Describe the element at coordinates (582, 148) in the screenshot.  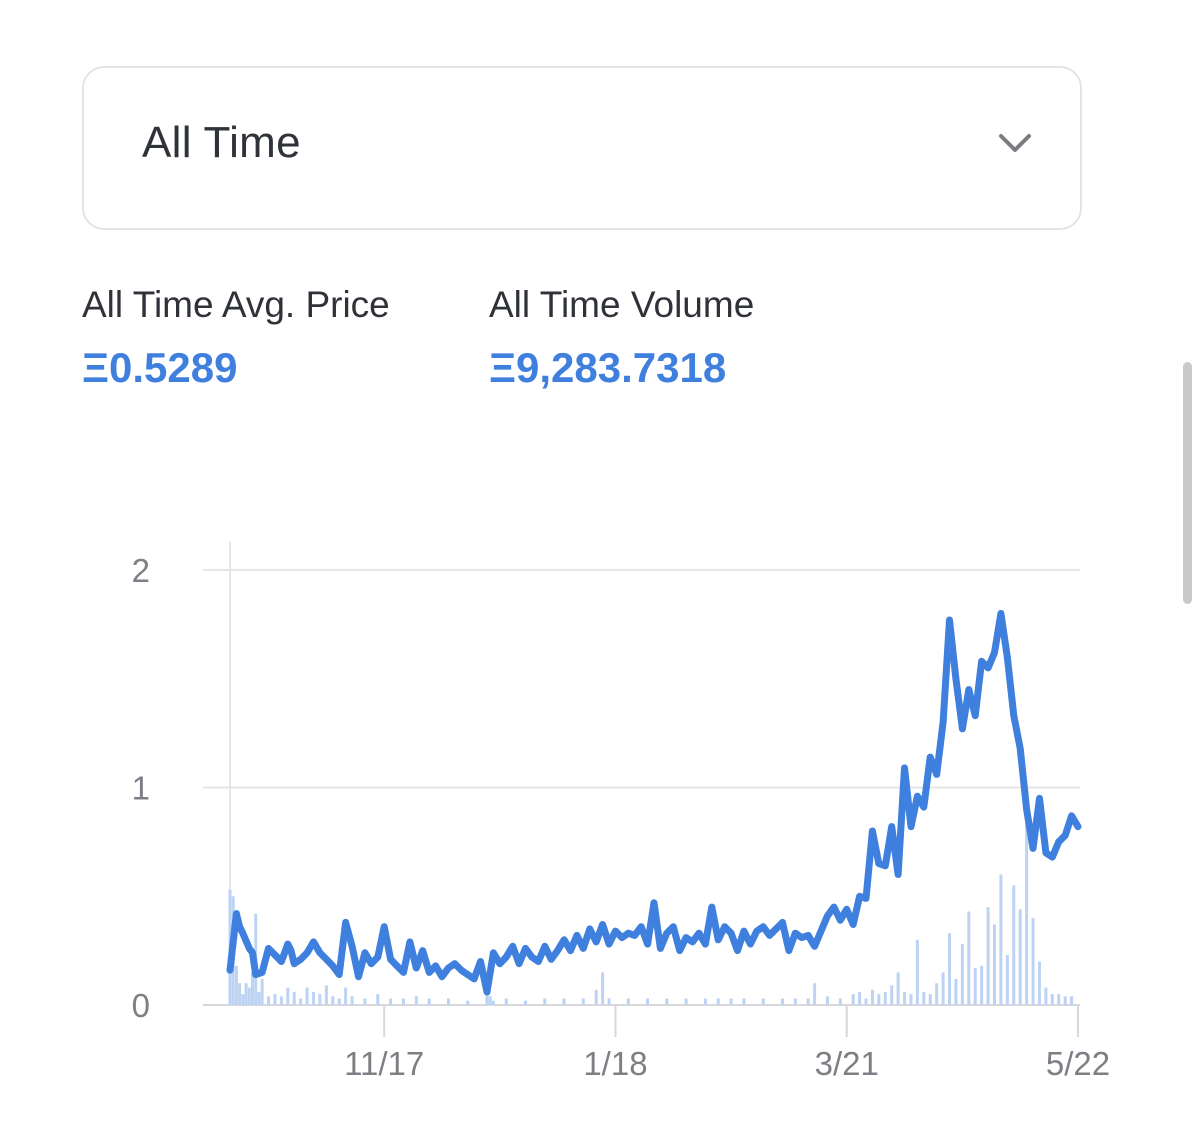
I see `time-range-dropdown: All Time` at that location.